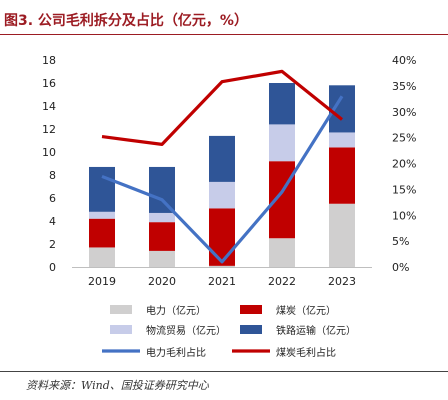  Describe the element at coordinates (404, 189) in the screenshot. I see `right-tick-label: 15%` at that location.